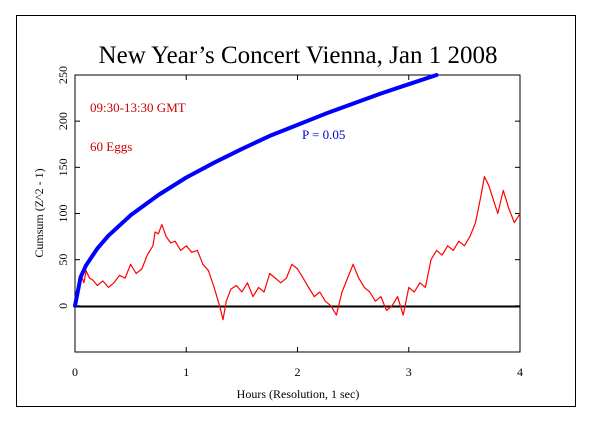 This screenshot has height=427, width=596. I want to click on y-axis-label: Cumsum (Z^2 - 1), so click(39, 212).